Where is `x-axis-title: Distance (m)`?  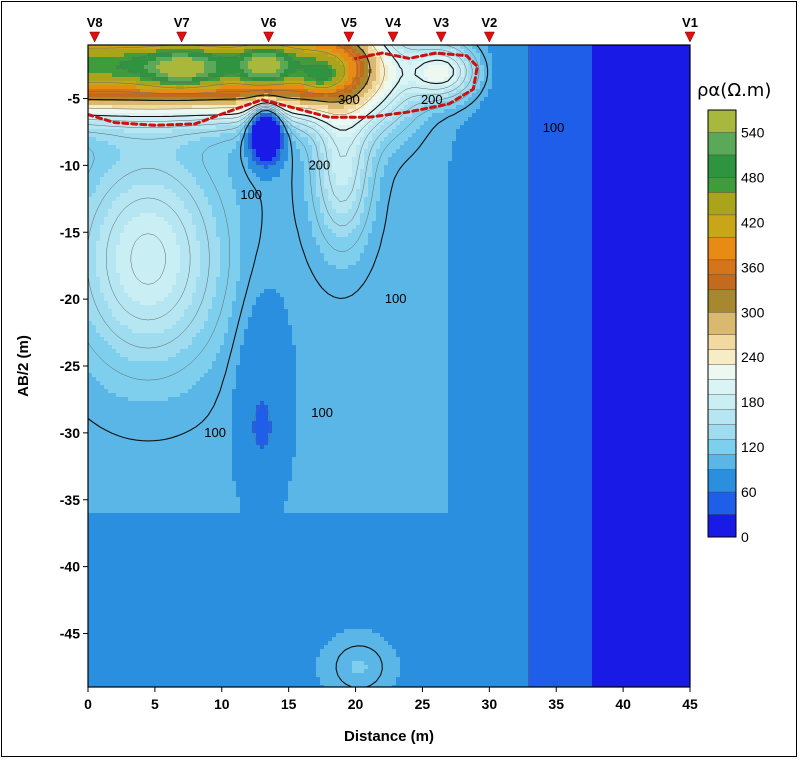
x-axis-title: Distance (m) is located at coordinates (389, 736).